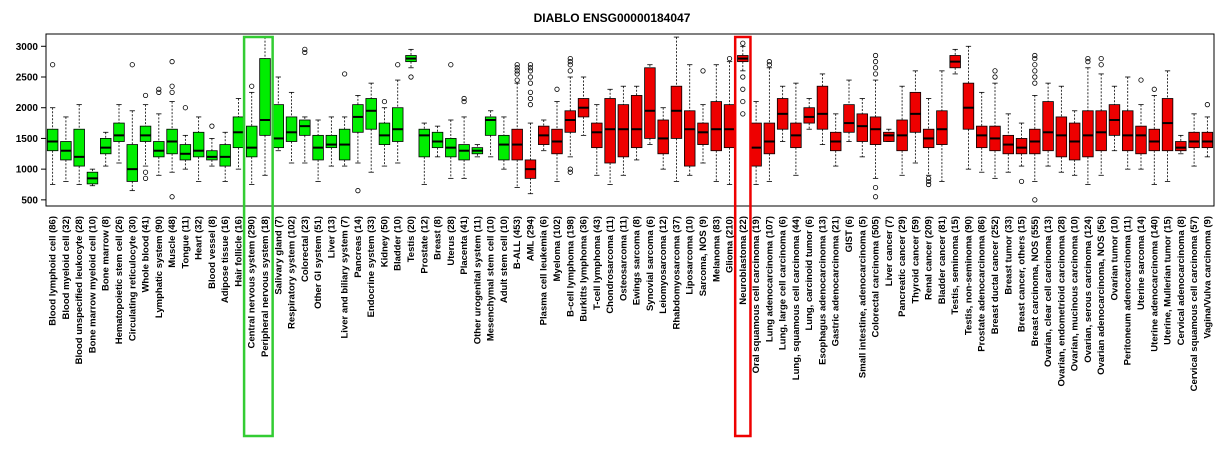 Image resolution: width=1223 pixels, height=449 pixels. What do you see at coordinates (1141, 263) in the screenshot?
I see `x-tick-label: Uterine sarcoma (14)` at bounding box center [1141, 263].